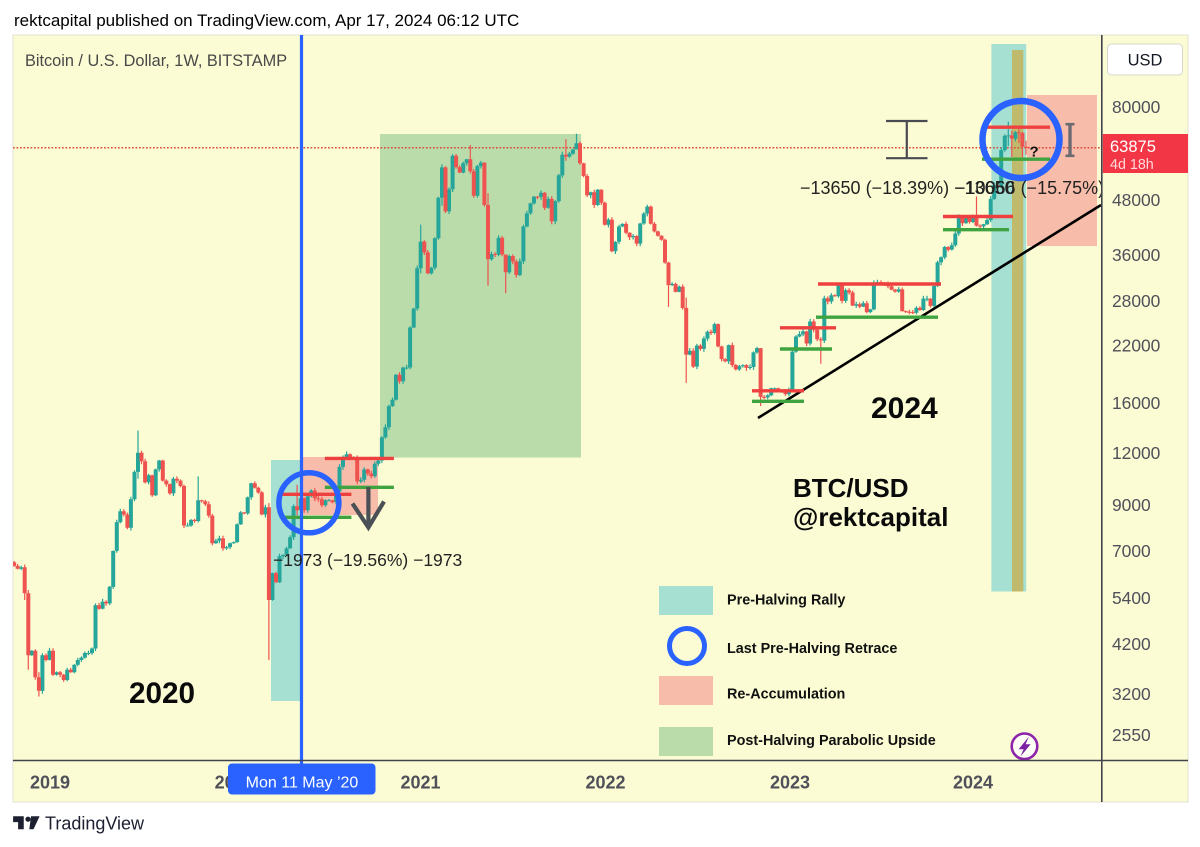 This screenshot has height=847, width=1200. I want to click on svg-text: Last Pre-Halving Retrace, so click(812, 649).